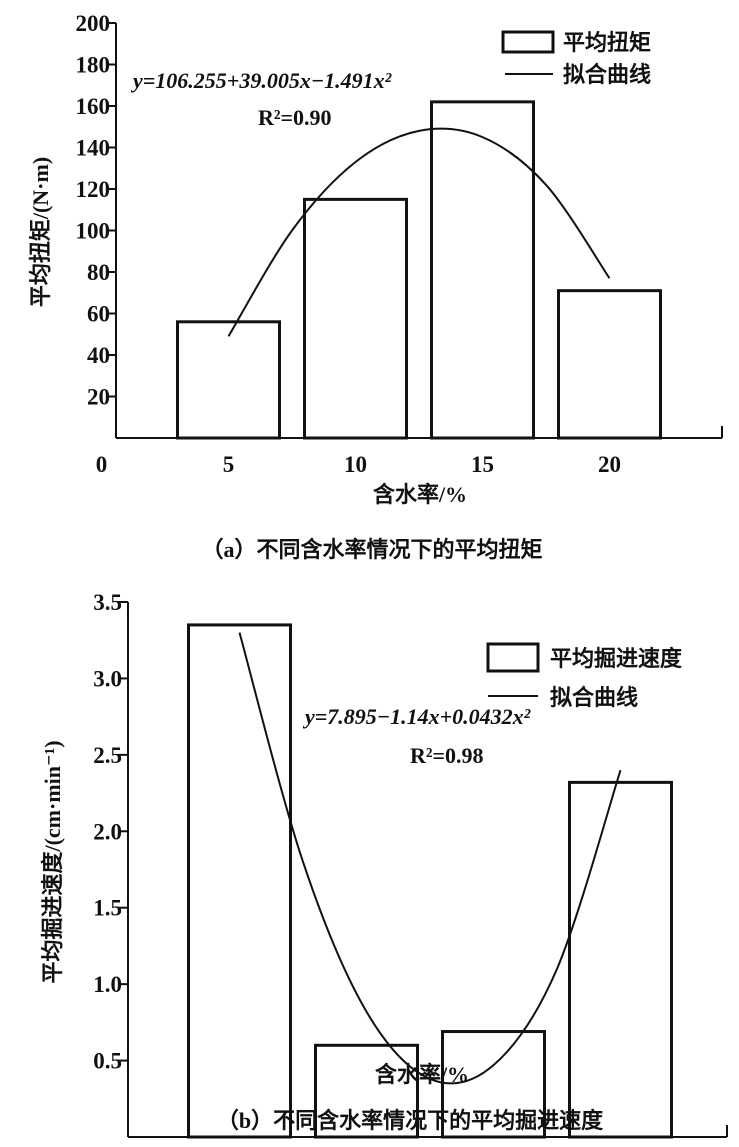 This screenshot has height=1147, width=739. I want to click on legend-bar-label-b: 平均掘进速度, so click(616, 658).